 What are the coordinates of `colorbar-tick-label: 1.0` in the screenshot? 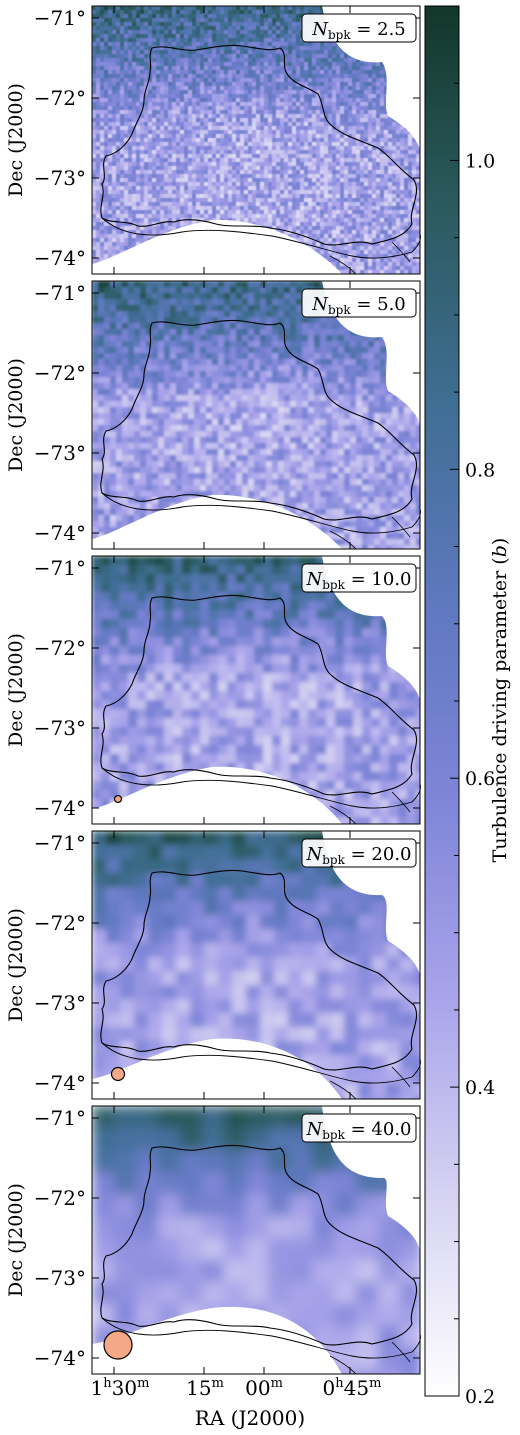 It's located at (480, 161).